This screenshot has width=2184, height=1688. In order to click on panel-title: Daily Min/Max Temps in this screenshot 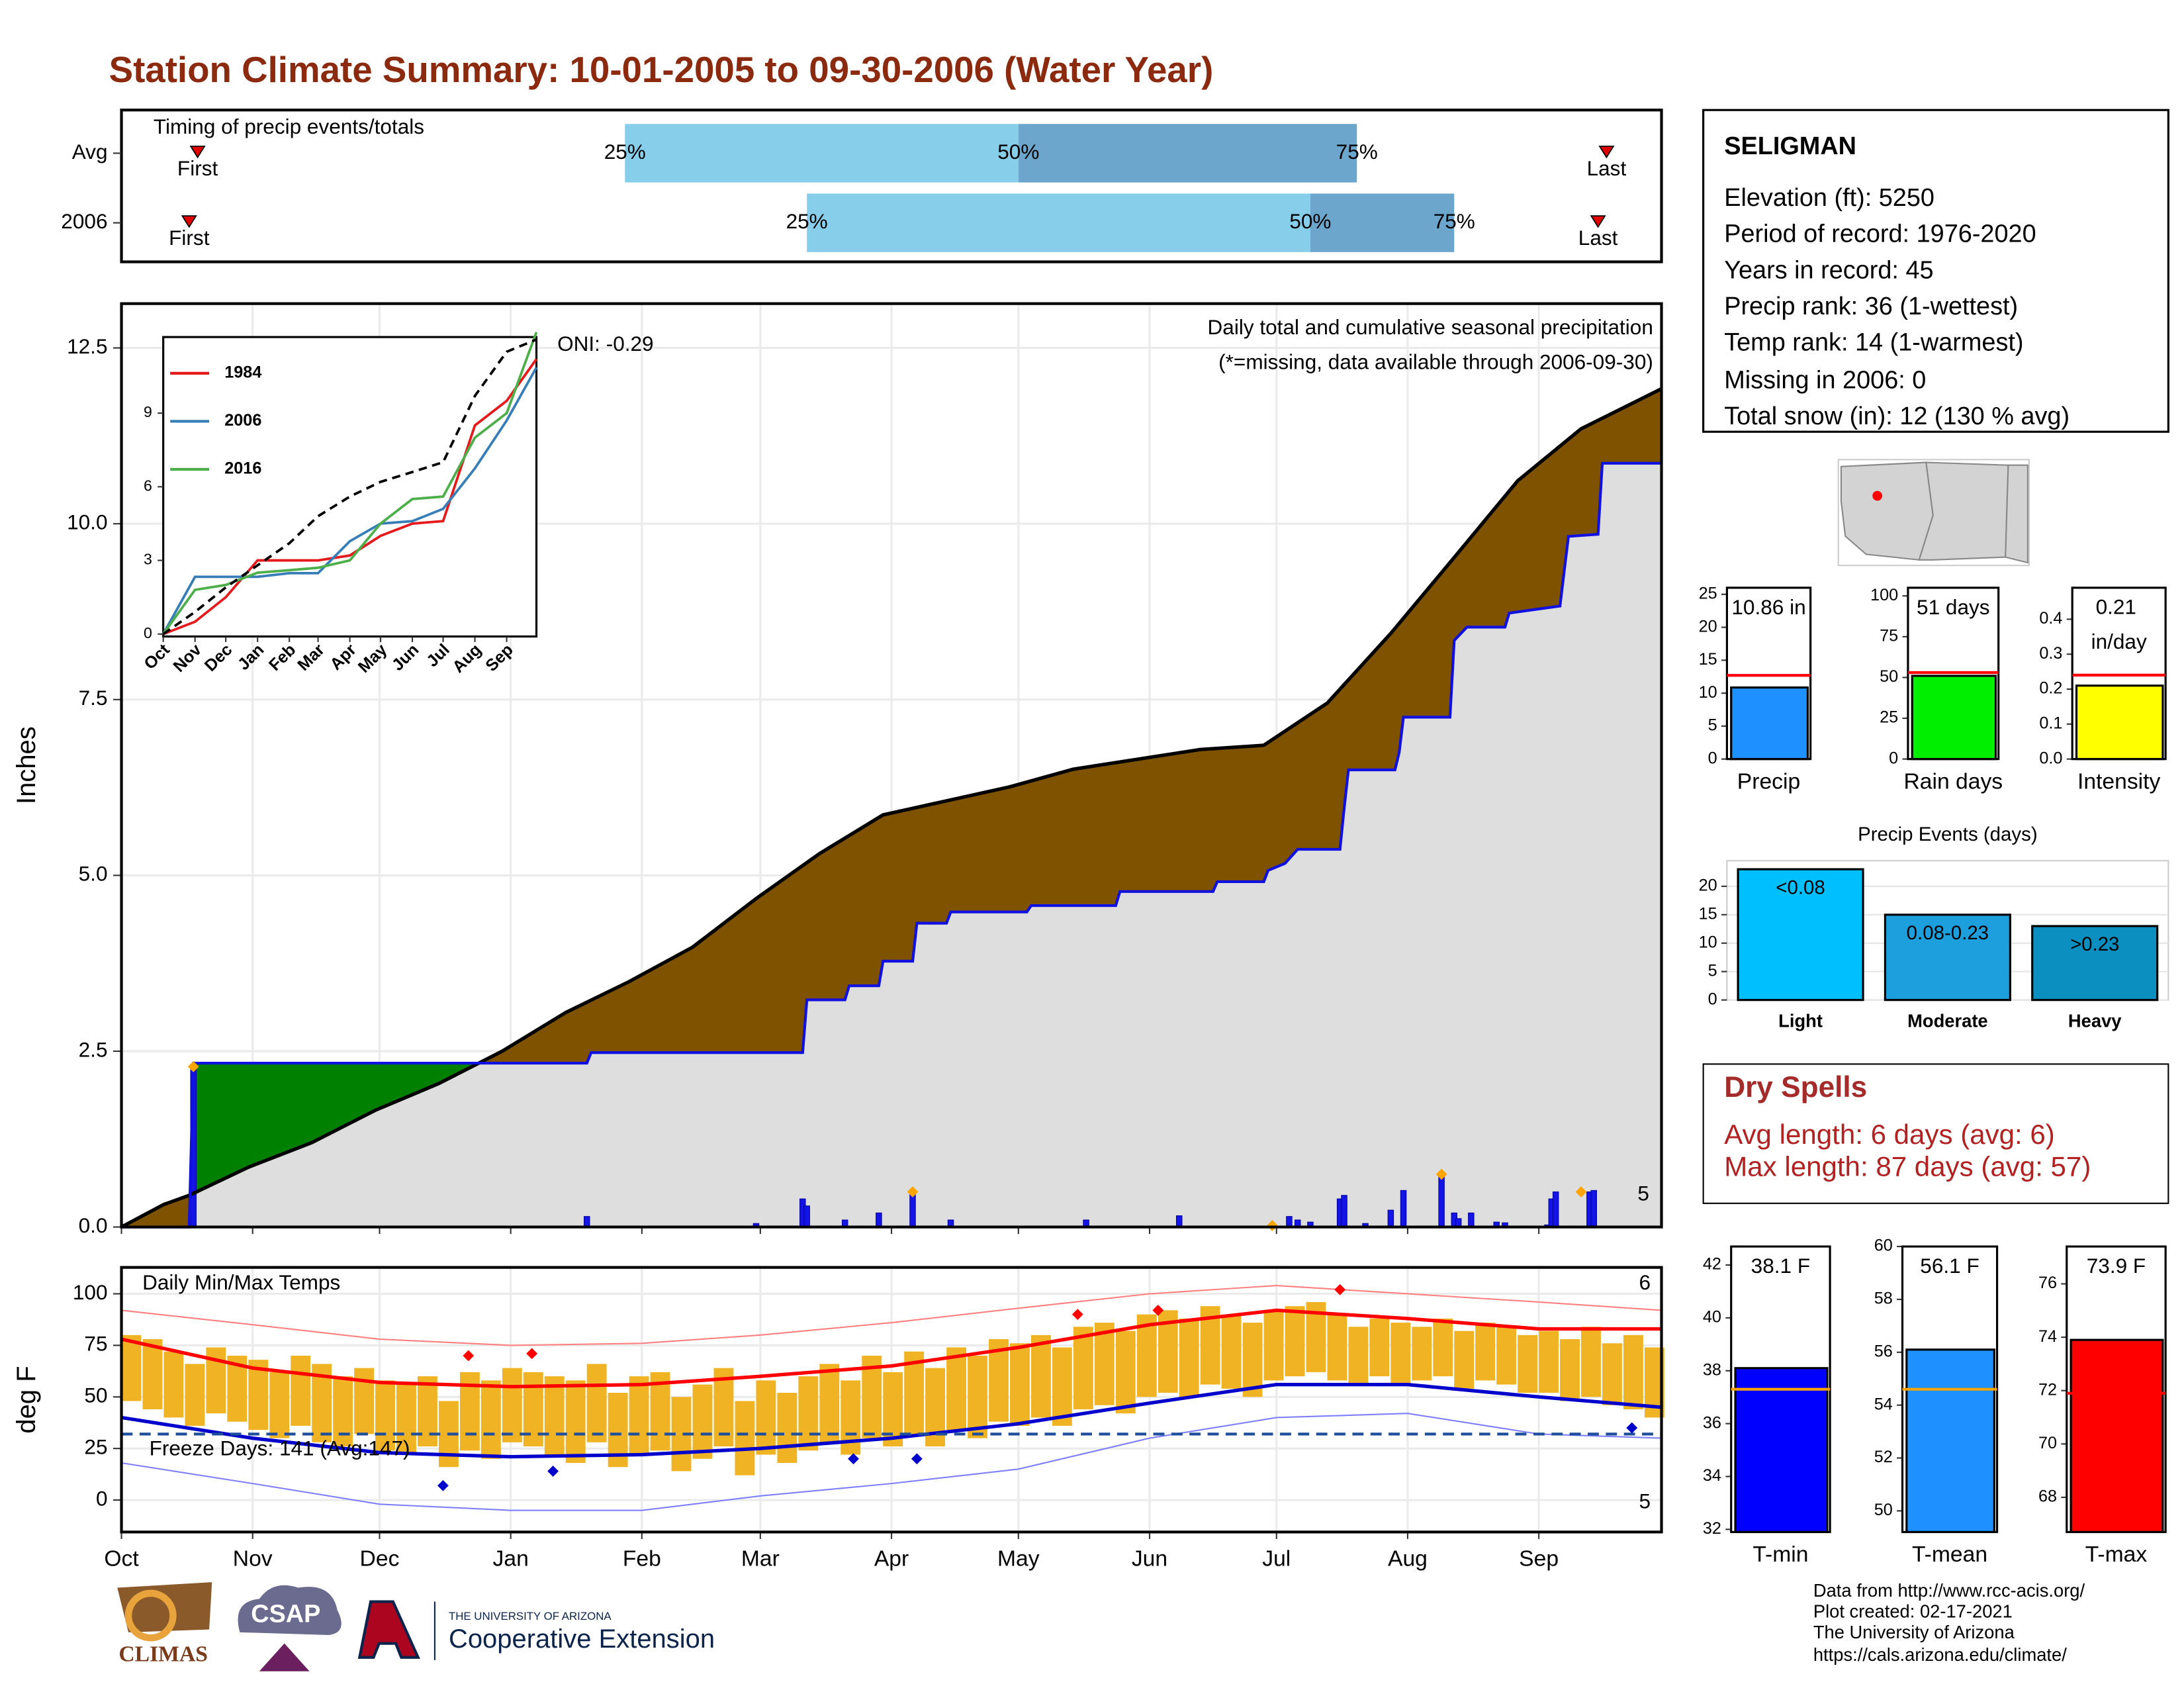, I will do `click(241, 1282)`.